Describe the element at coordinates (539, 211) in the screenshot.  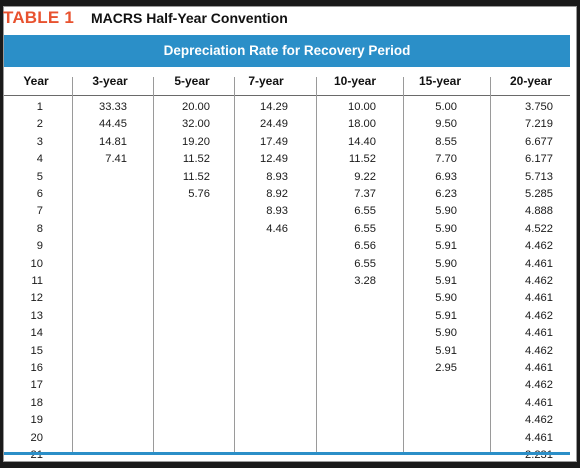
I see `rate-cell: 4.888` at that location.